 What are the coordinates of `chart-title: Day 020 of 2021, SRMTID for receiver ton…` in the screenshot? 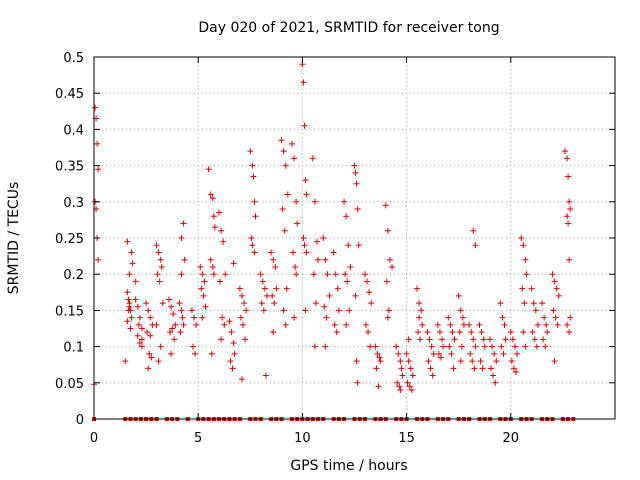 It's located at (348, 28).